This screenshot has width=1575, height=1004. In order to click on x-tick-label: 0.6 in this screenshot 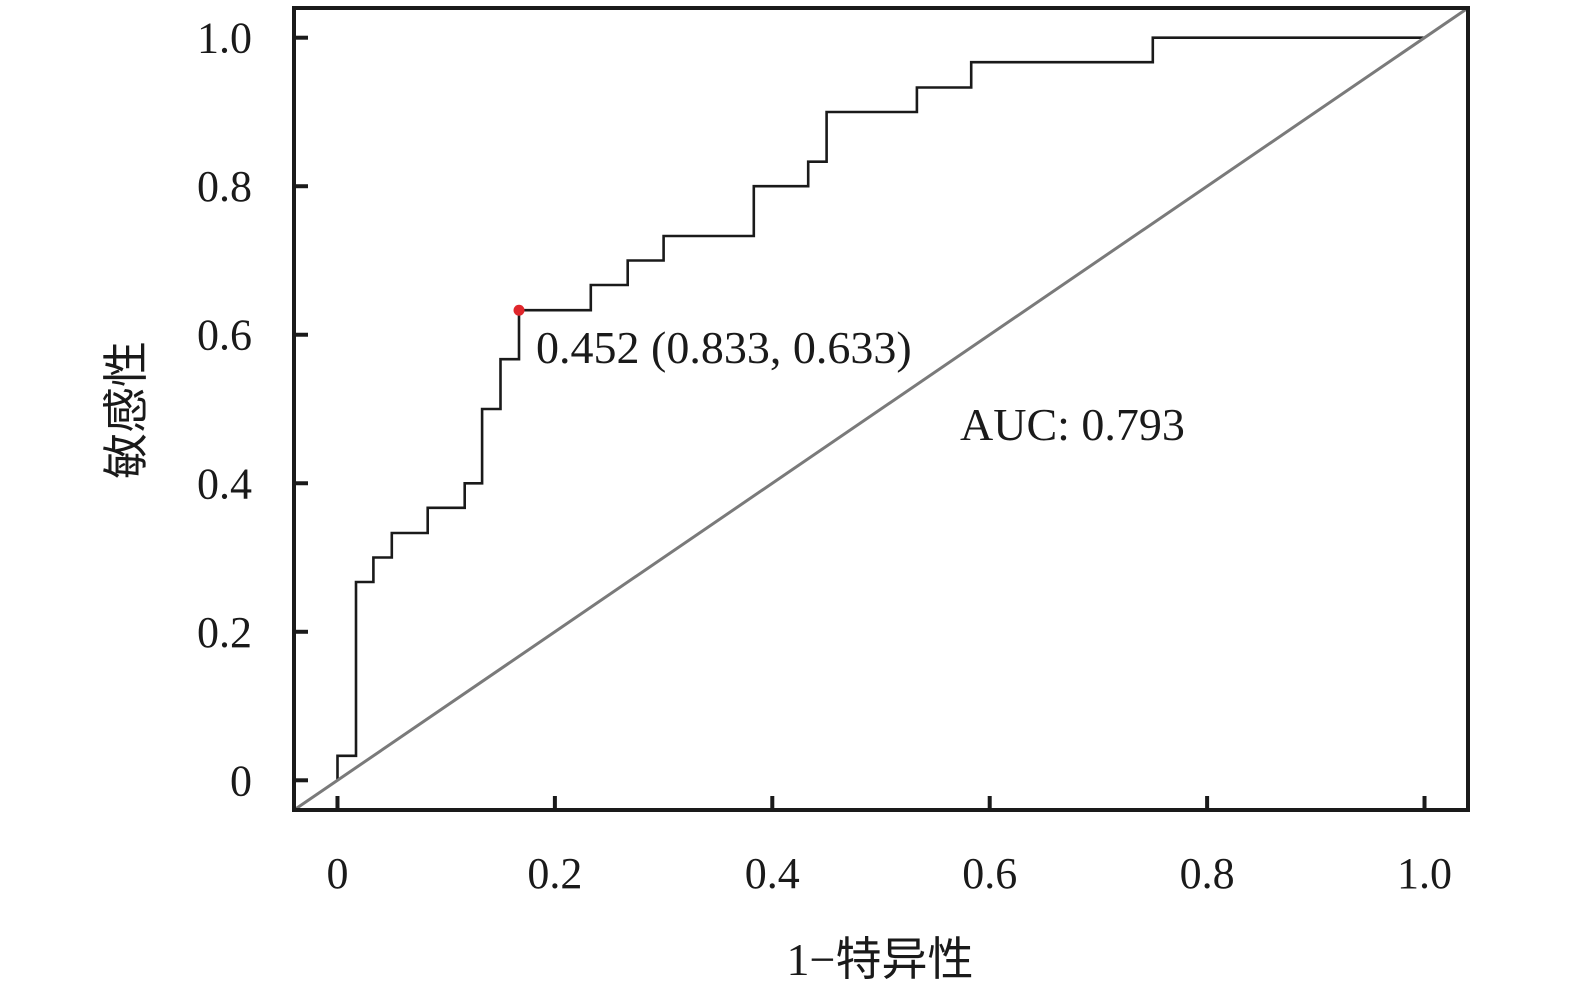, I will do `click(989, 873)`.